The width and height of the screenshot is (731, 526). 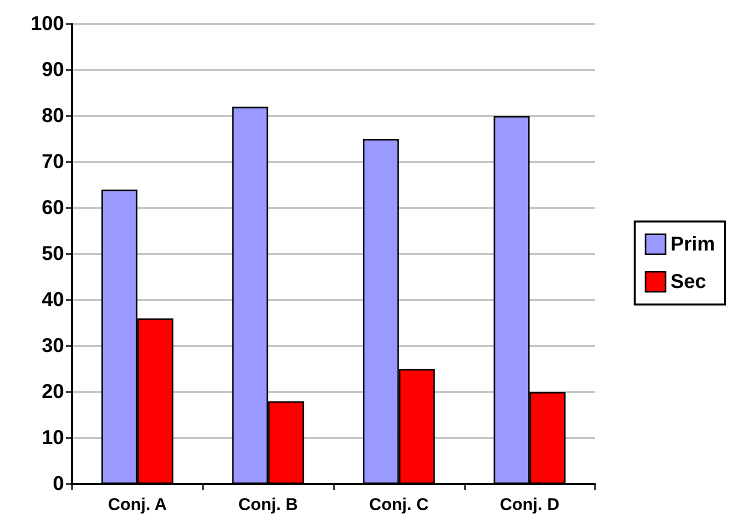 I want to click on y-tick-label: 20, so click(x=53, y=392).